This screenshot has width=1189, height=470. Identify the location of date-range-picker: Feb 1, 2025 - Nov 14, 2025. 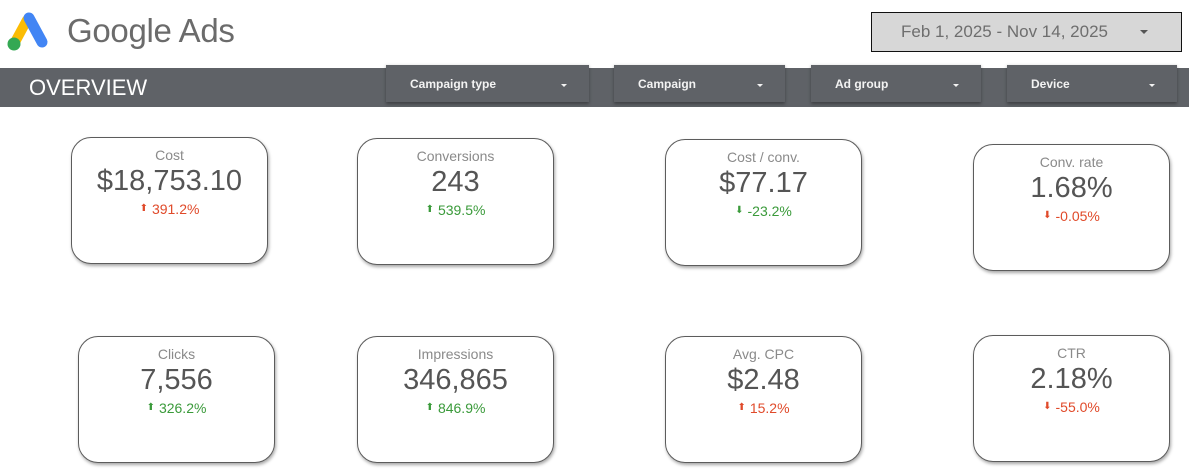
(1026, 32).